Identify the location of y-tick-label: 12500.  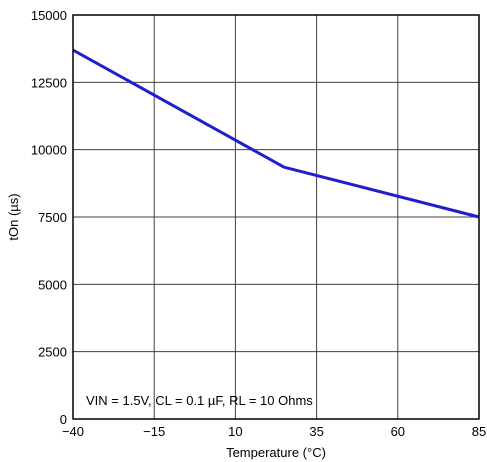
(49, 82).